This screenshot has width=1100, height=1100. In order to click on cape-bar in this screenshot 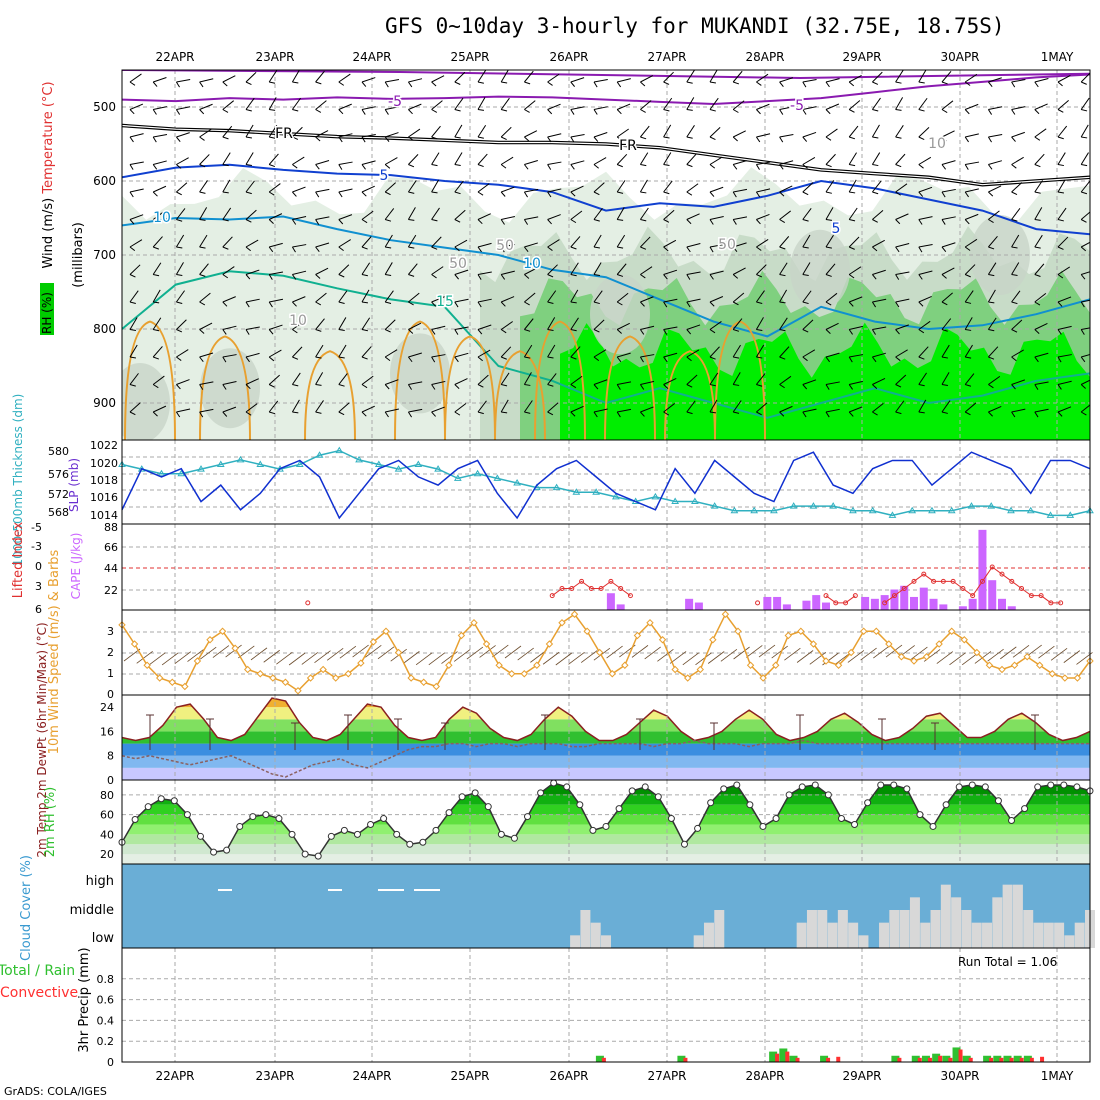, I will do `click(689, 604)`.